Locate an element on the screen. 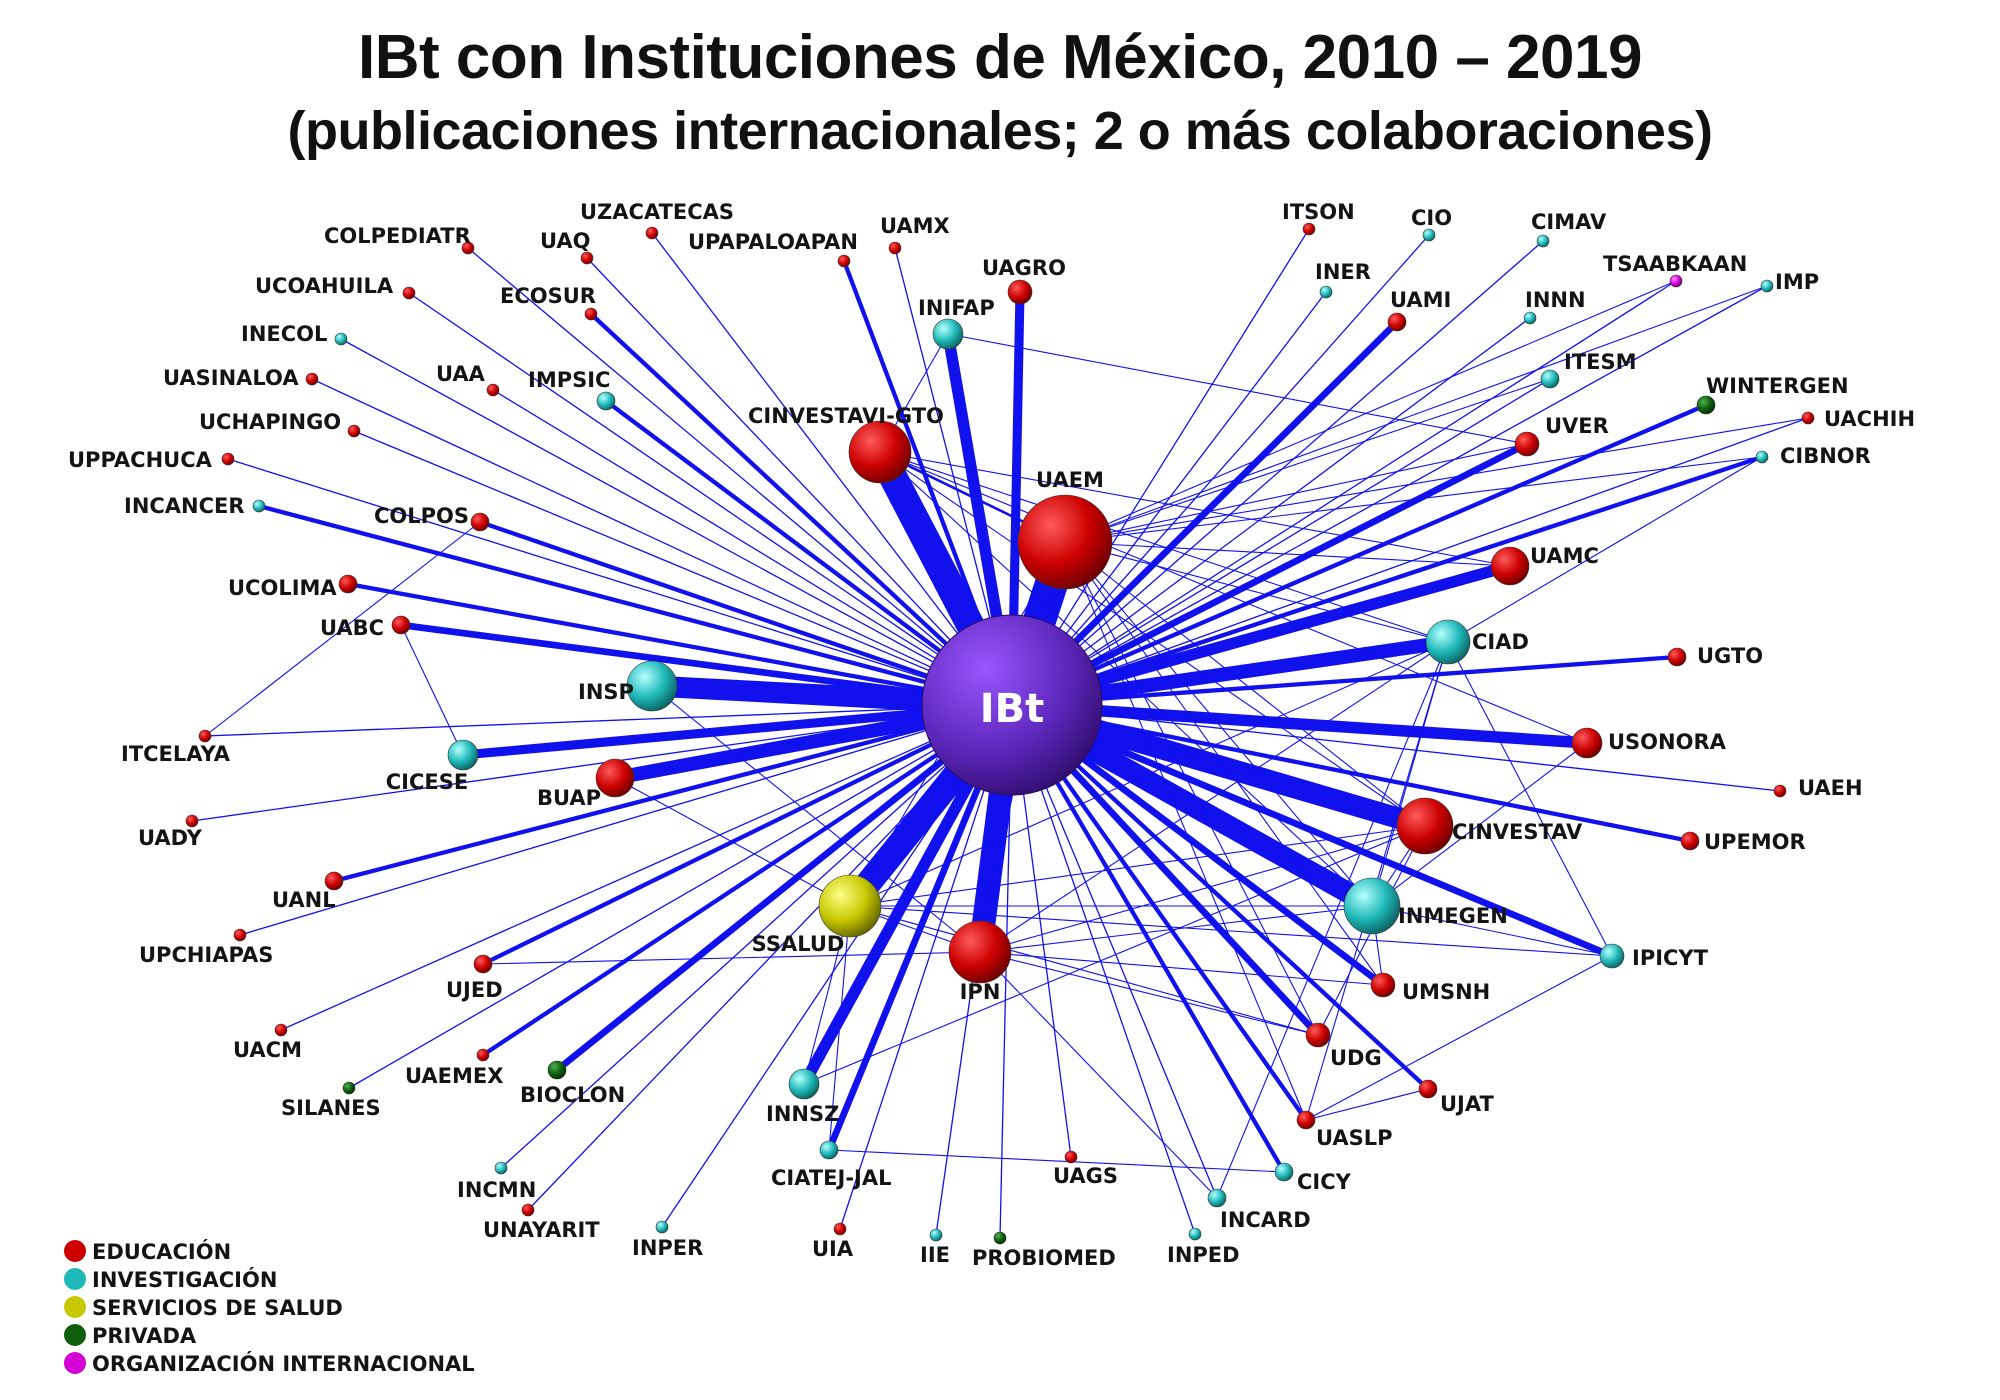 The height and width of the screenshot is (1400, 2000). node-impsic: IMPSIC is located at coordinates (572, 389).